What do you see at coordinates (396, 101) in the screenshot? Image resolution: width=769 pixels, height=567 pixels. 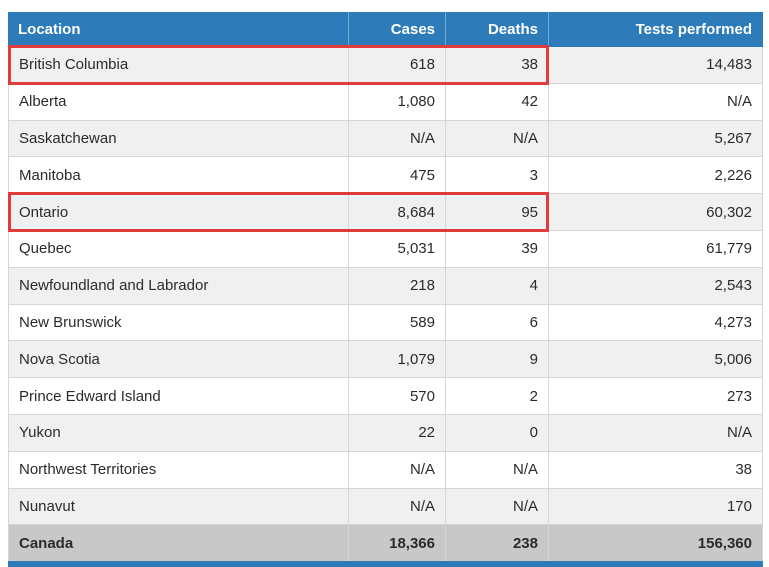 I see `cell-cases: 1,080` at bounding box center [396, 101].